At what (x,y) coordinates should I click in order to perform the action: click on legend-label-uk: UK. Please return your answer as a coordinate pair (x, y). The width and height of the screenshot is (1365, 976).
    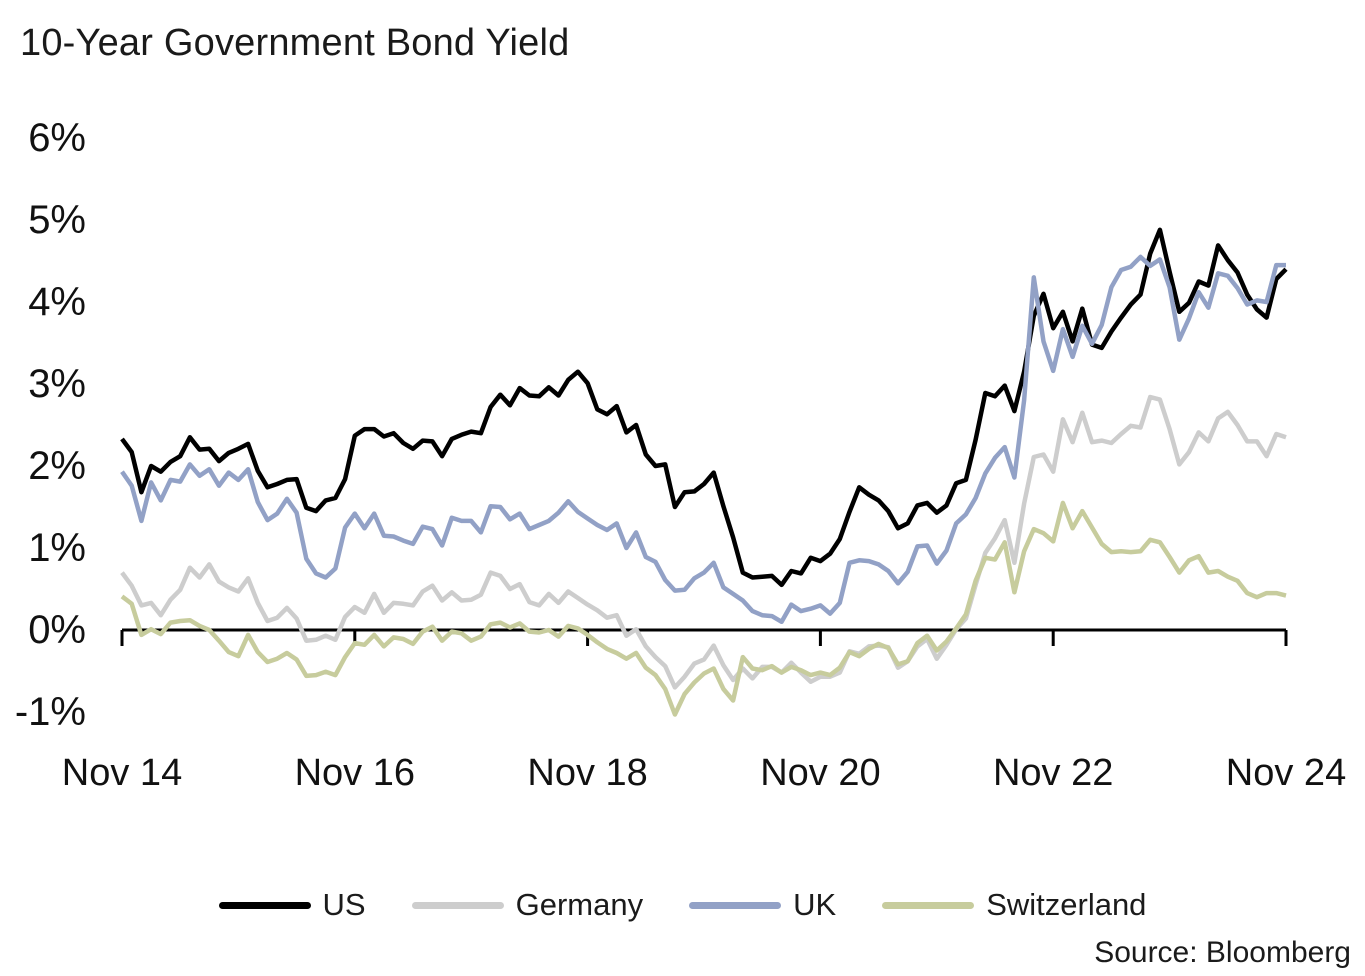
    Looking at the image, I should click on (815, 904).